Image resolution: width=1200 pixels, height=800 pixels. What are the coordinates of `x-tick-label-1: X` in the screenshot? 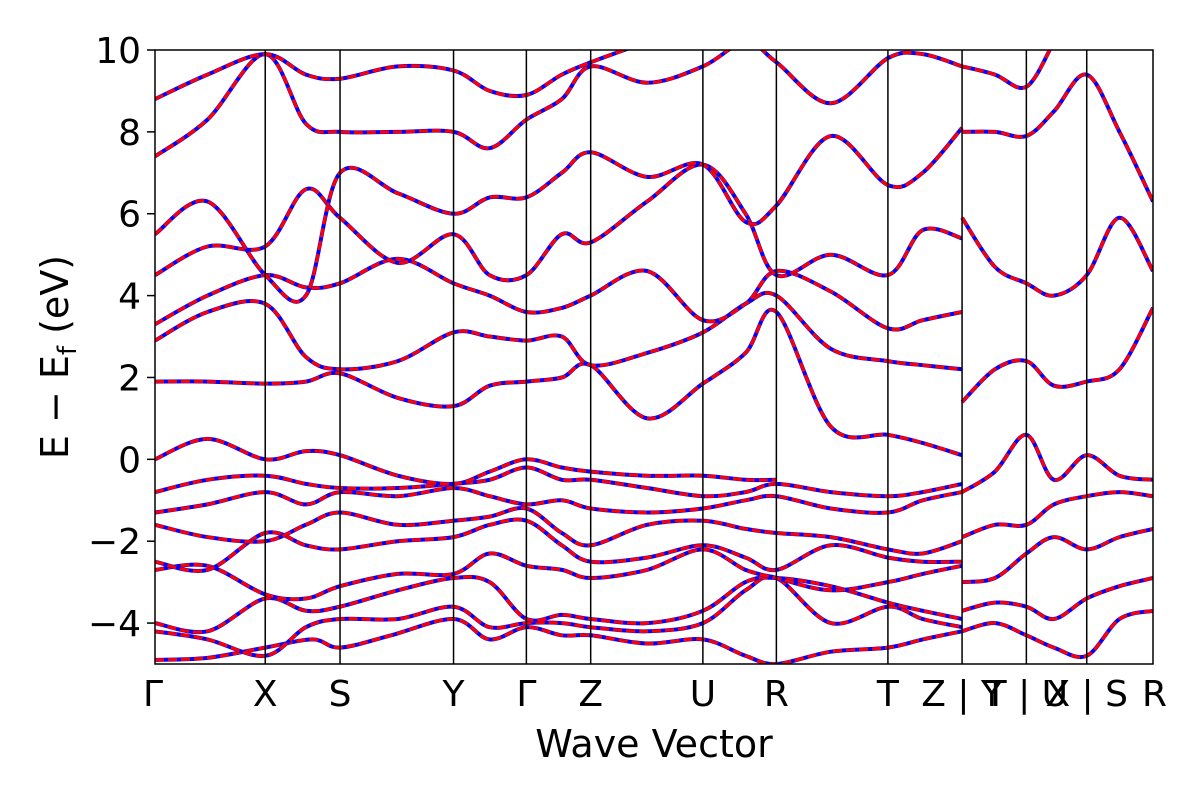 It's located at (265, 694).